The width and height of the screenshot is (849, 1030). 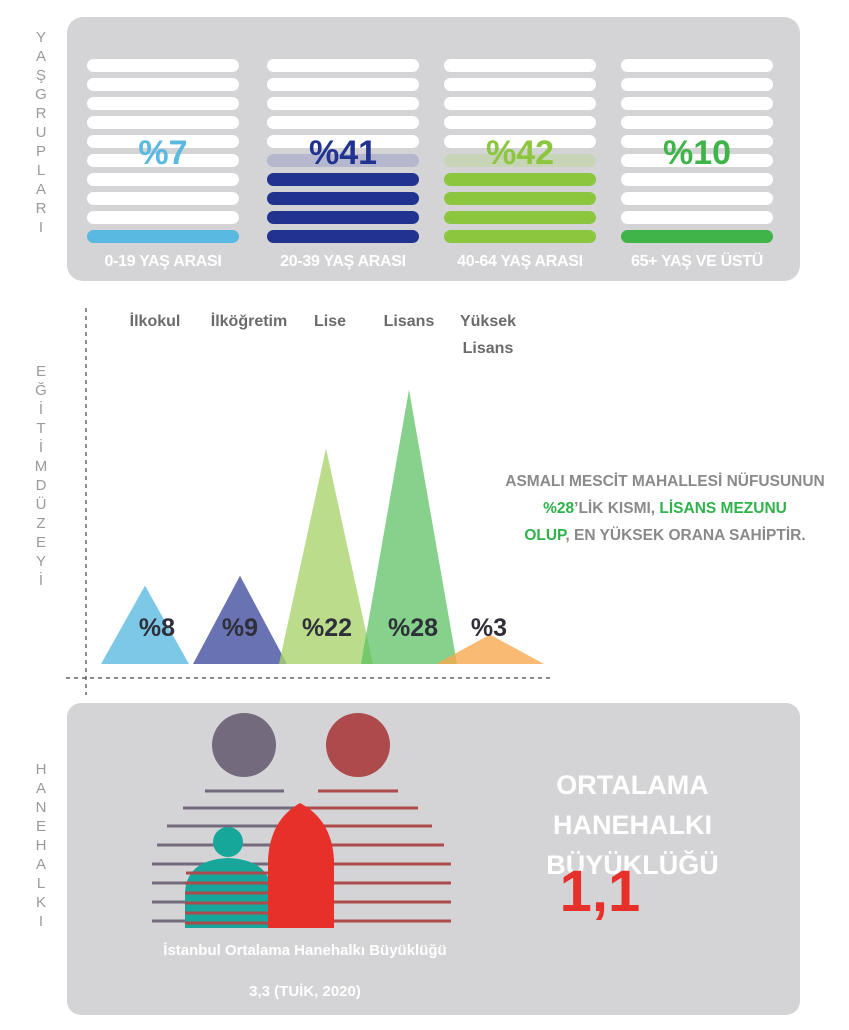 What do you see at coordinates (685, 535) in the screenshot?
I see `note-end: , EN YÜKSEK ORANA SAHİPTİR.` at bounding box center [685, 535].